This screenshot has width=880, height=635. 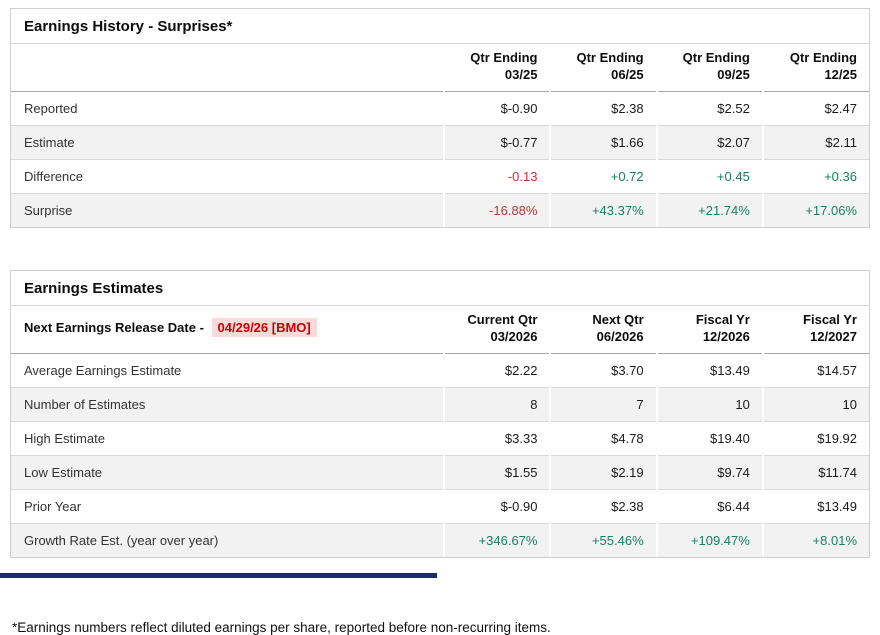 I want to click on value-cell: $14.57, so click(x=815, y=370).